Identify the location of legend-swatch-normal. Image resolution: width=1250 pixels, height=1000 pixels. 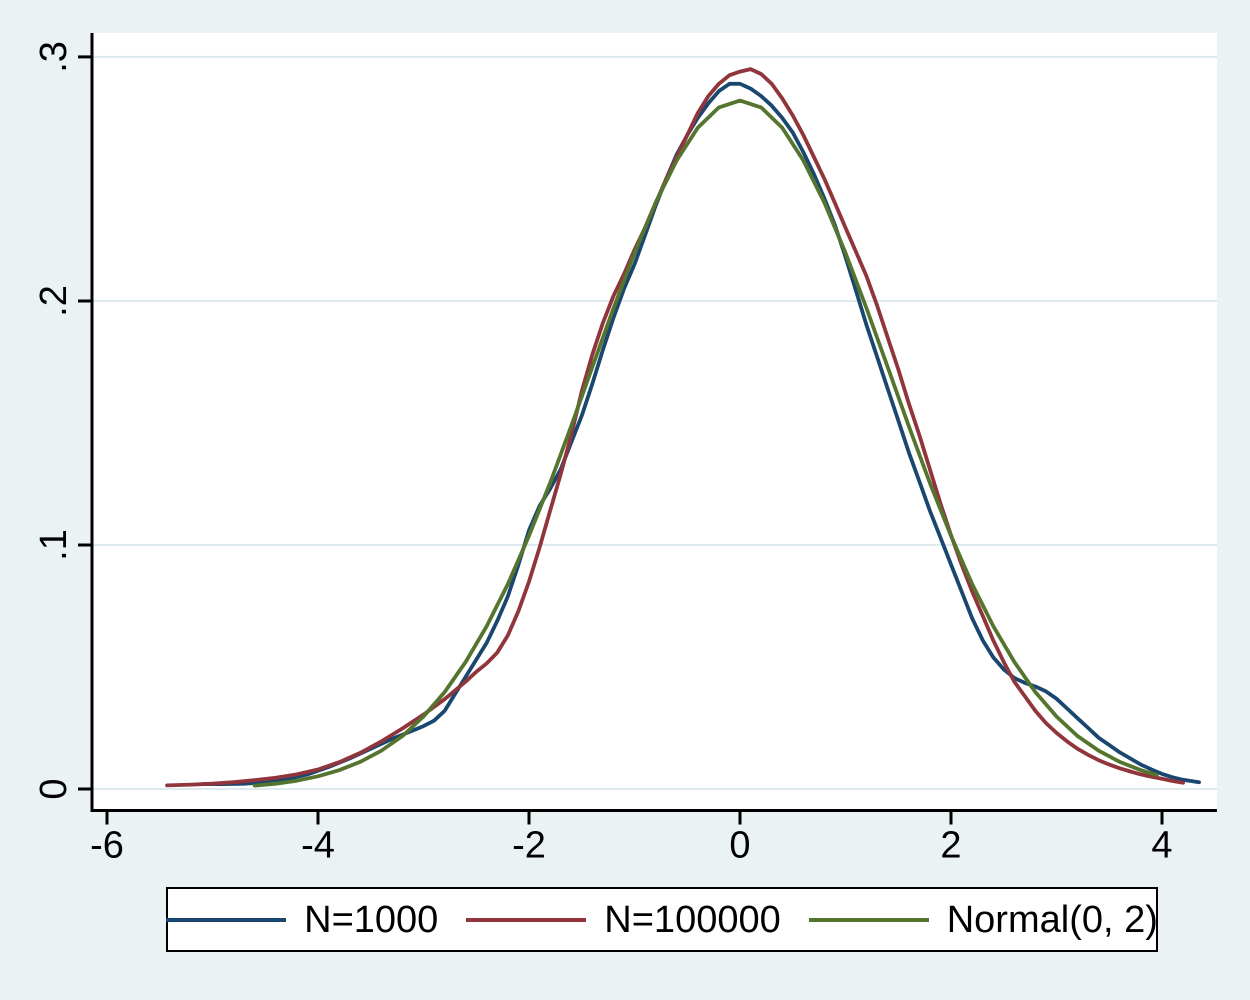
(868, 919).